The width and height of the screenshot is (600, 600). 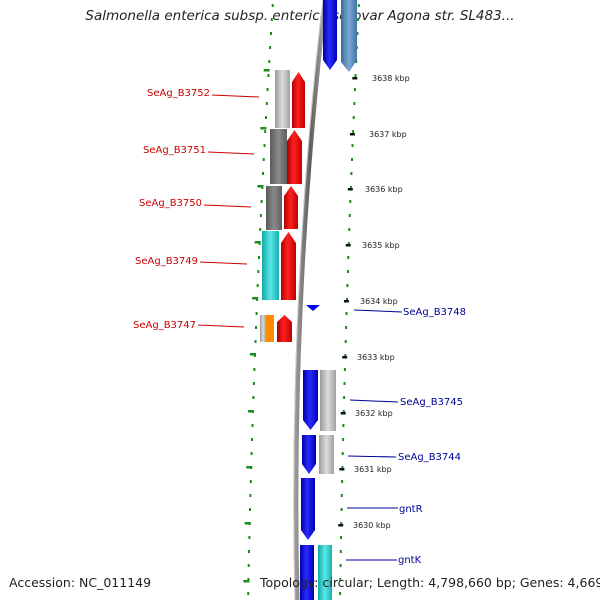 I want to click on gene-arrow-SeAg_B3745, so click(x=310, y=400).